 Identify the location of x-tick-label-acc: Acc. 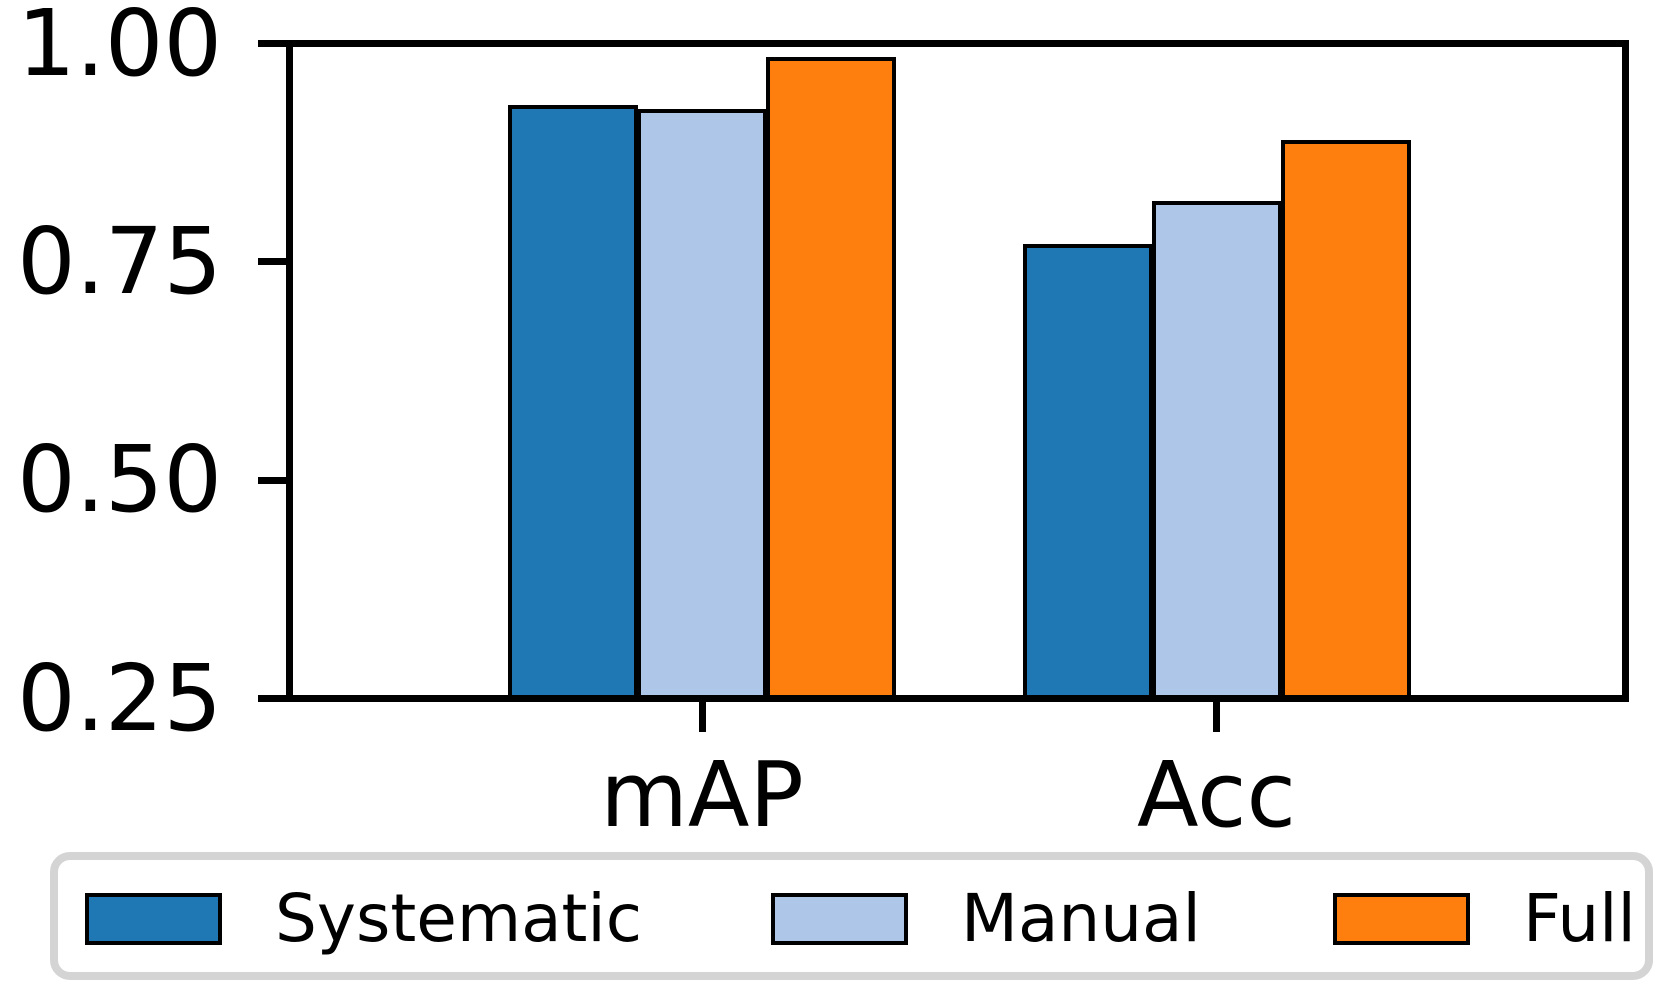
(1216, 795).